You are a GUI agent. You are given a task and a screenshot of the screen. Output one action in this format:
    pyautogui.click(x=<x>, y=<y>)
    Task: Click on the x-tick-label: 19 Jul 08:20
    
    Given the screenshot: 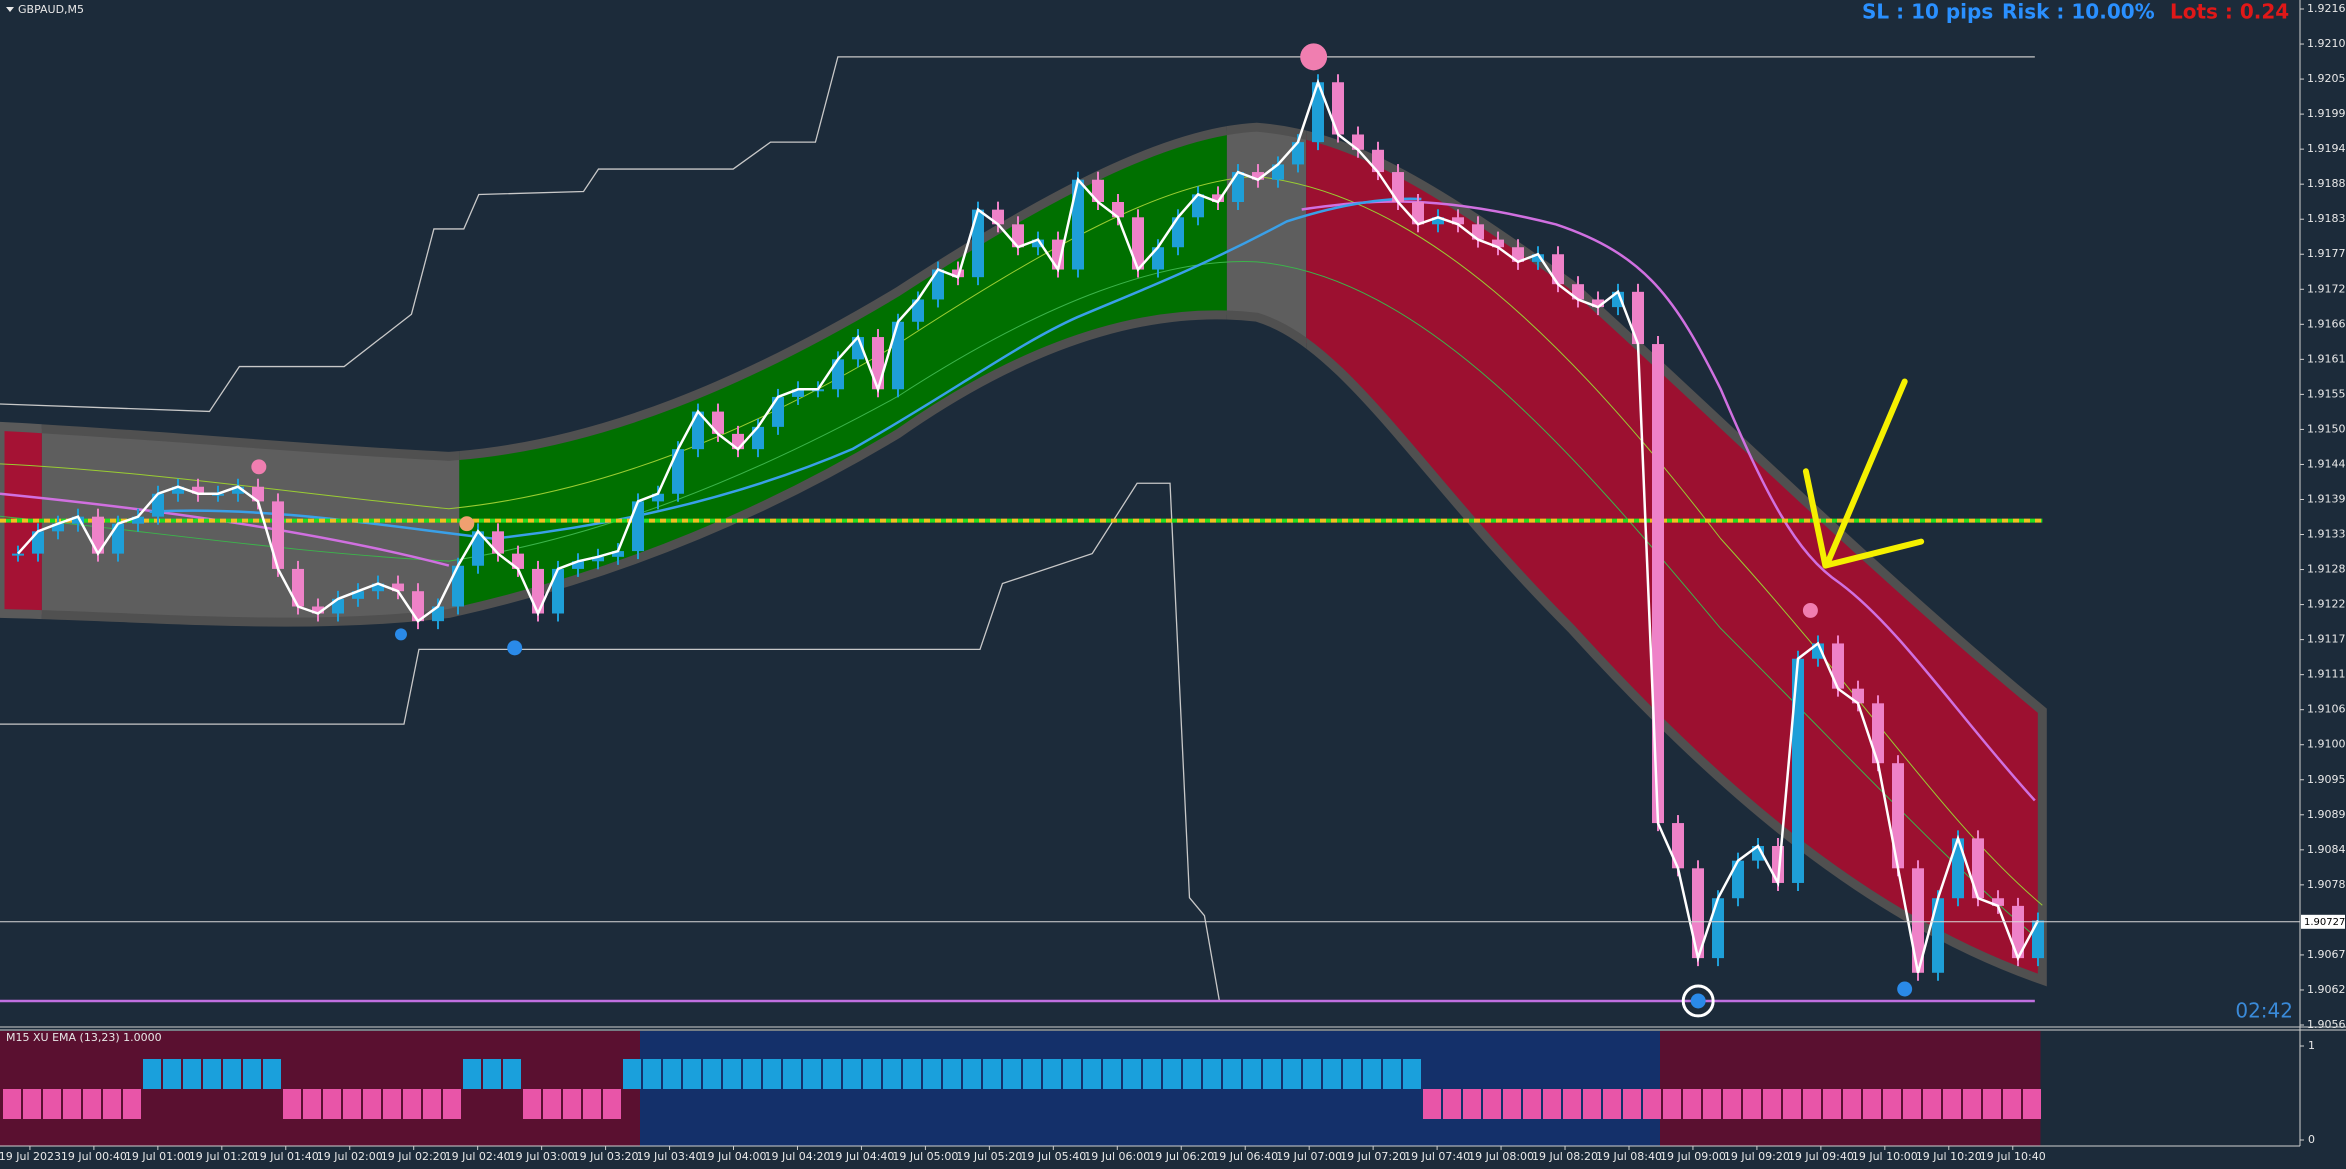 What is the action you would take?
    pyautogui.click(x=1565, y=1156)
    